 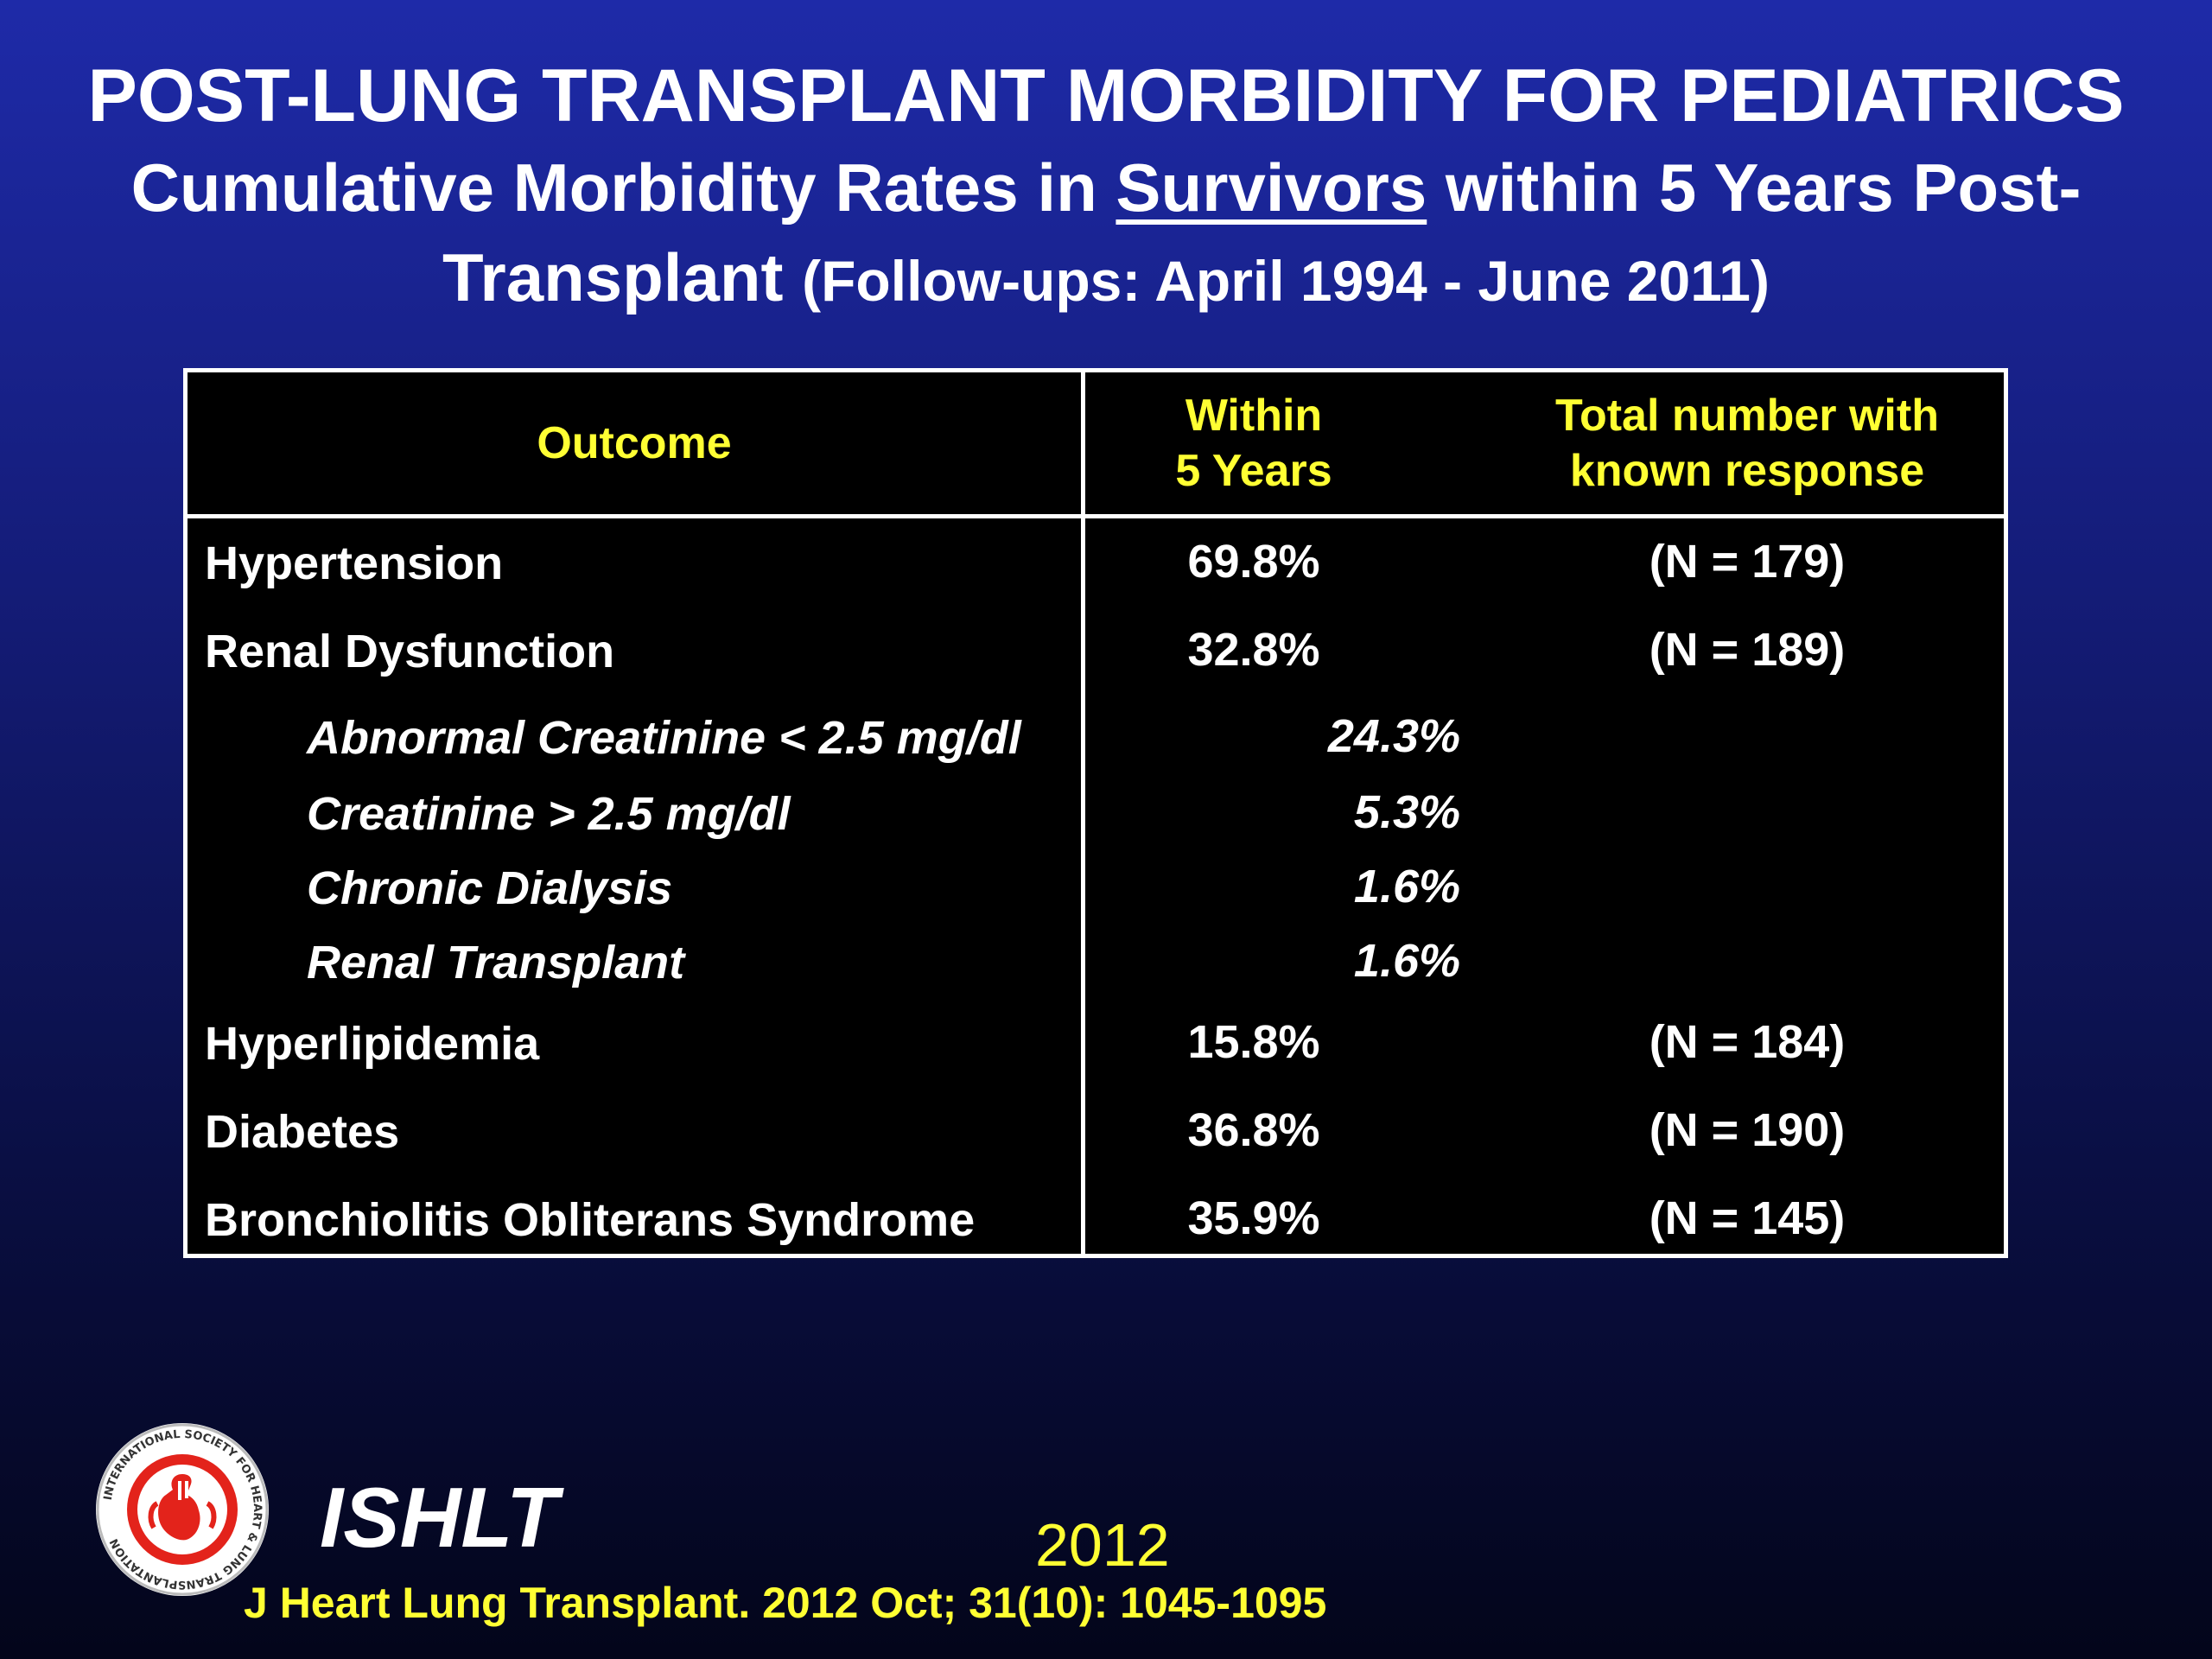 I want to click on row-total: (N = 189), so click(x=1747, y=650).